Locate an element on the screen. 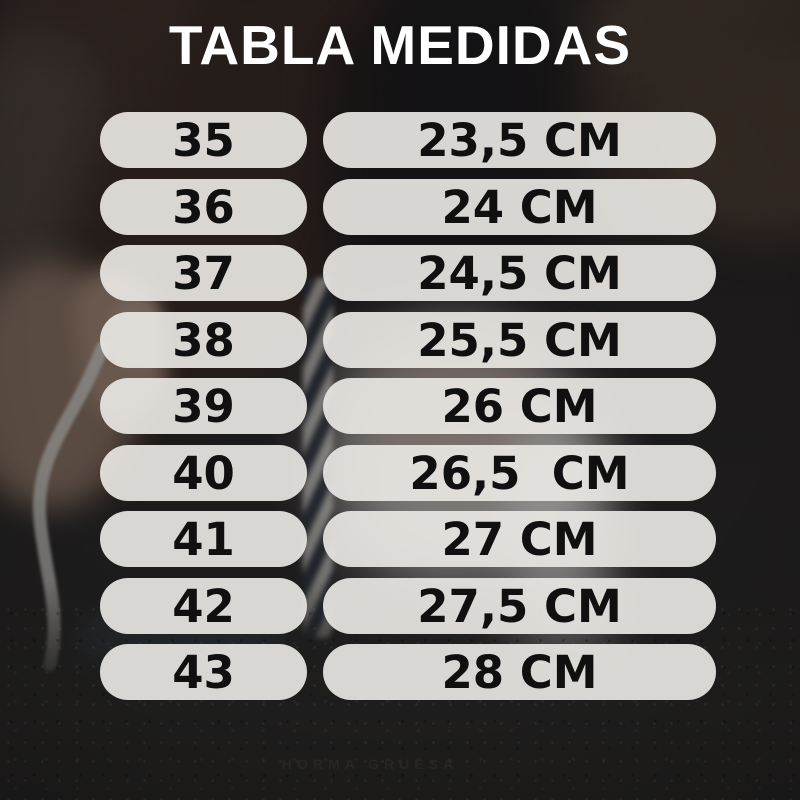 The image size is (800, 800). measure-pill: 28 CM is located at coordinates (519, 672).